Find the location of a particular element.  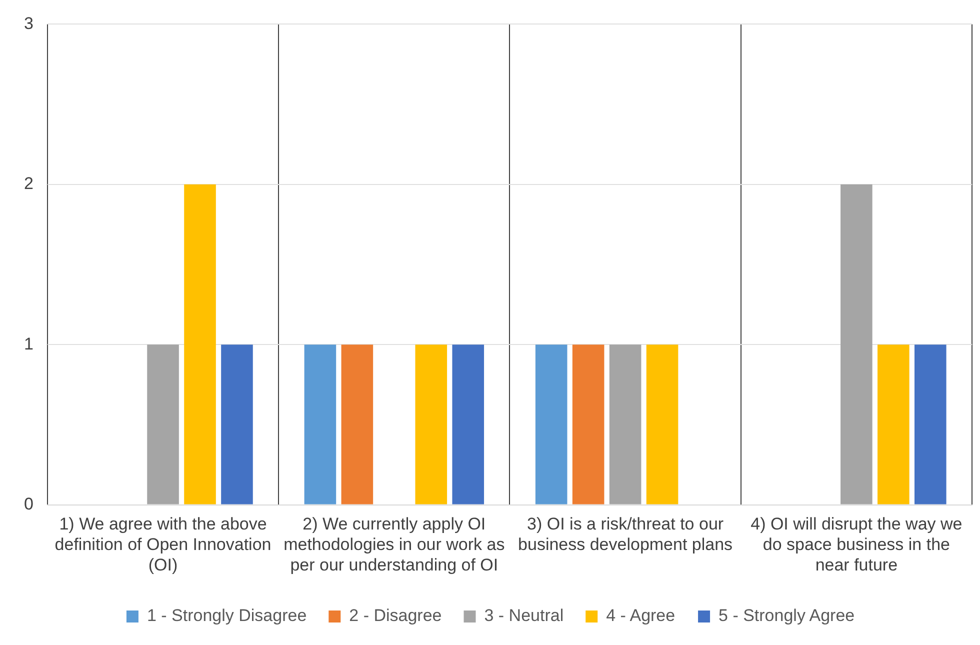

x-tick-label: 2) We currently apply OI methodologies in our work as per our understanding of OI is located at coordinates (394, 544).